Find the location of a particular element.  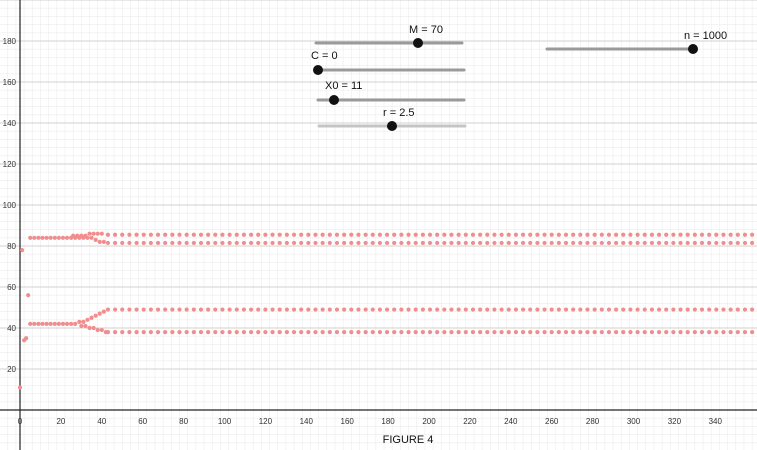

slider-c: C = 0 is located at coordinates (388, 62).